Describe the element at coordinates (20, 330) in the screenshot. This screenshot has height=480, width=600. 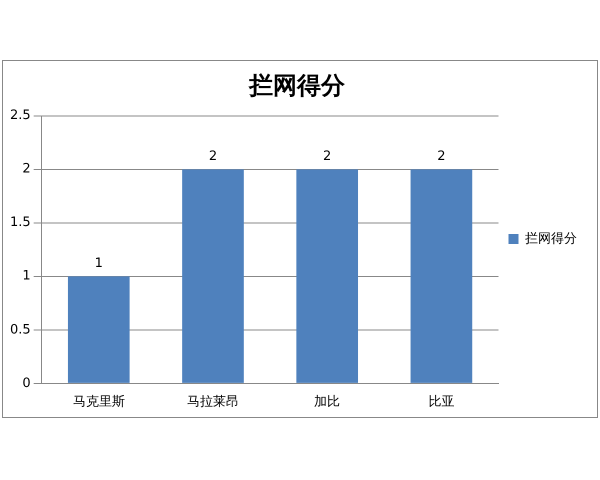
I see `y-tick-label: 0.5` at that location.